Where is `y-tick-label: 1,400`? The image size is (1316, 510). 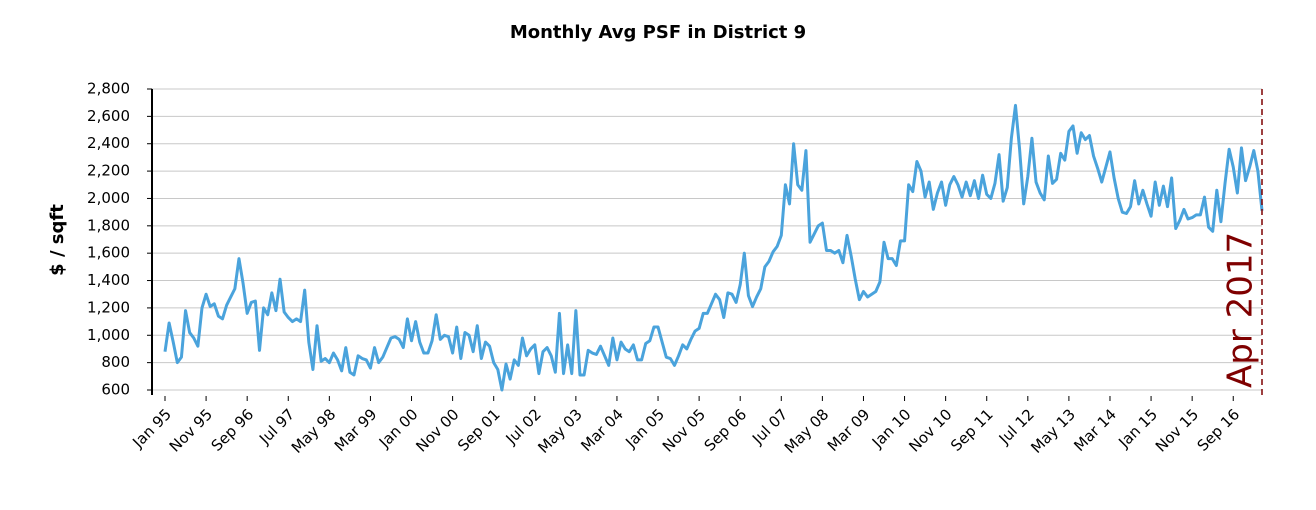
y-tick-label: 1,400 is located at coordinates (108, 280).